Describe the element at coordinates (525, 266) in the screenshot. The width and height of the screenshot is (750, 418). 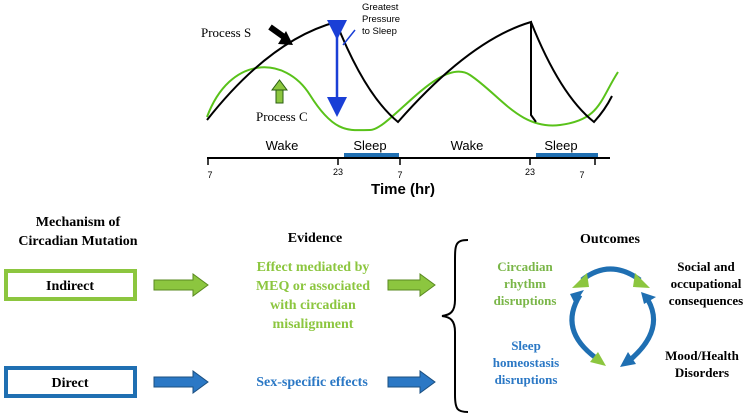
I see `circadian-line1: Circadian` at that location.